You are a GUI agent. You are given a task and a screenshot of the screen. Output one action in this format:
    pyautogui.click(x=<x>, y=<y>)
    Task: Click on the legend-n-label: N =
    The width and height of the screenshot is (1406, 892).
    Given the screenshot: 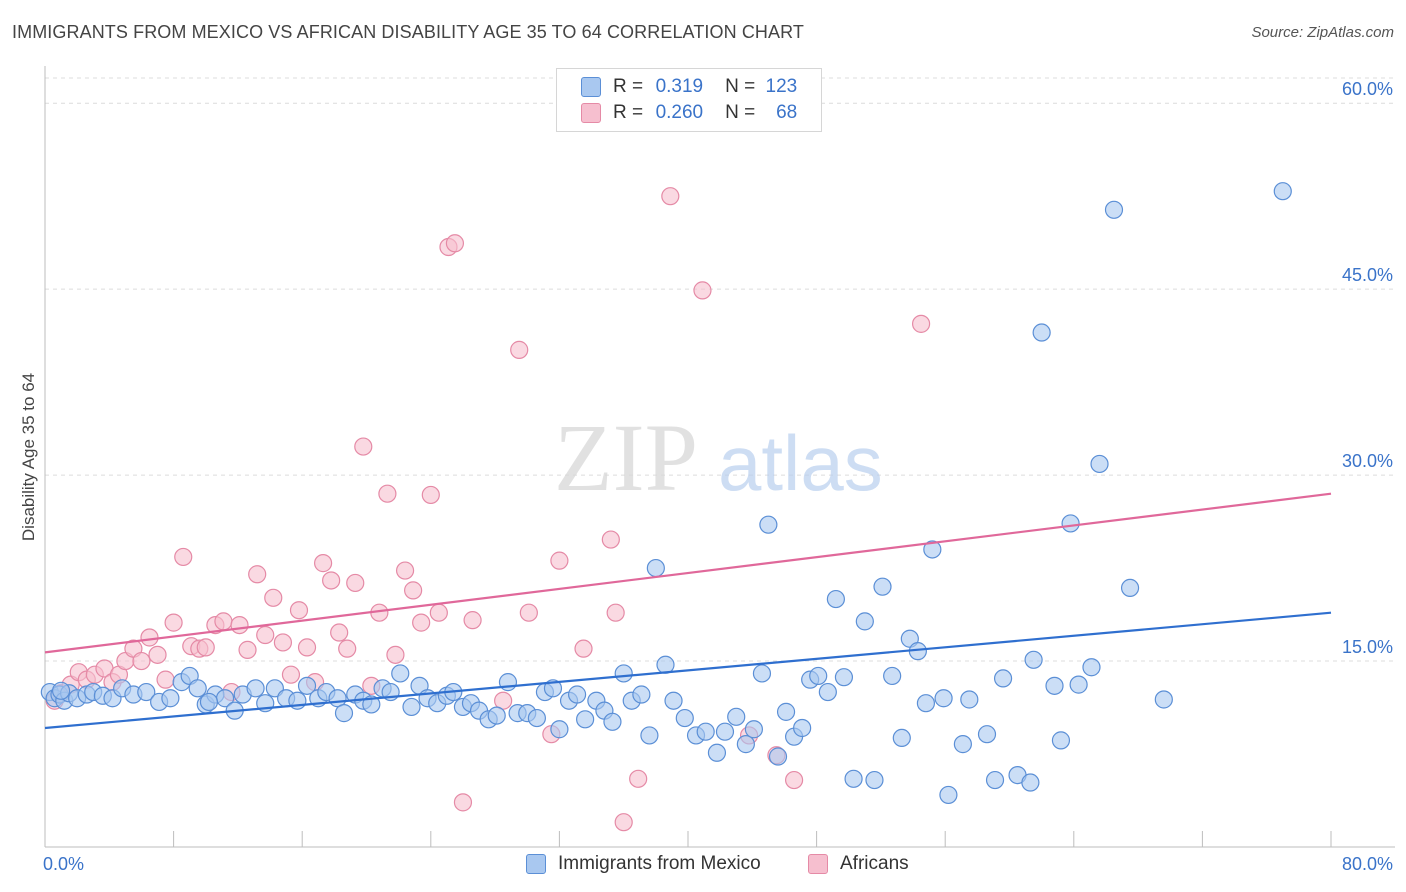 What is the action you would take?
    pyautogui.click(x=740, y=112)
    